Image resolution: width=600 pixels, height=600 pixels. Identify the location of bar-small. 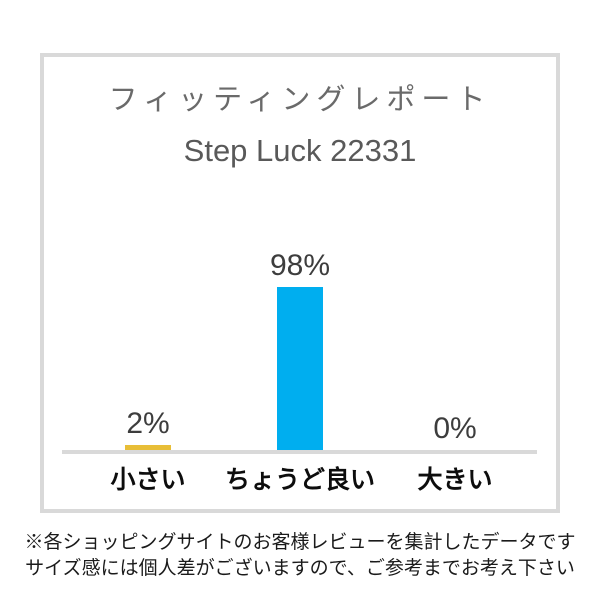
(148, 447).